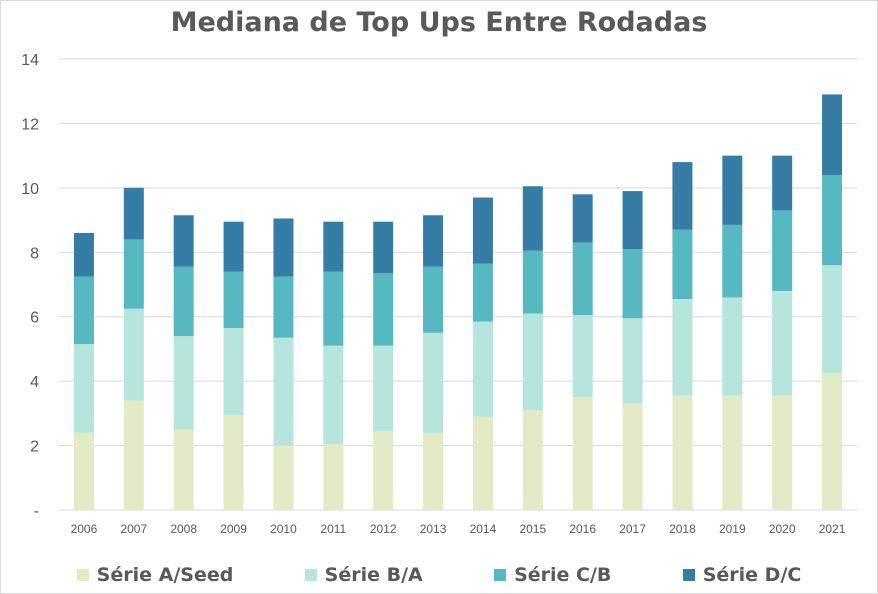 The image size is (878, 594). I want to click on bar-segment-3-2019, so click(732, 261).